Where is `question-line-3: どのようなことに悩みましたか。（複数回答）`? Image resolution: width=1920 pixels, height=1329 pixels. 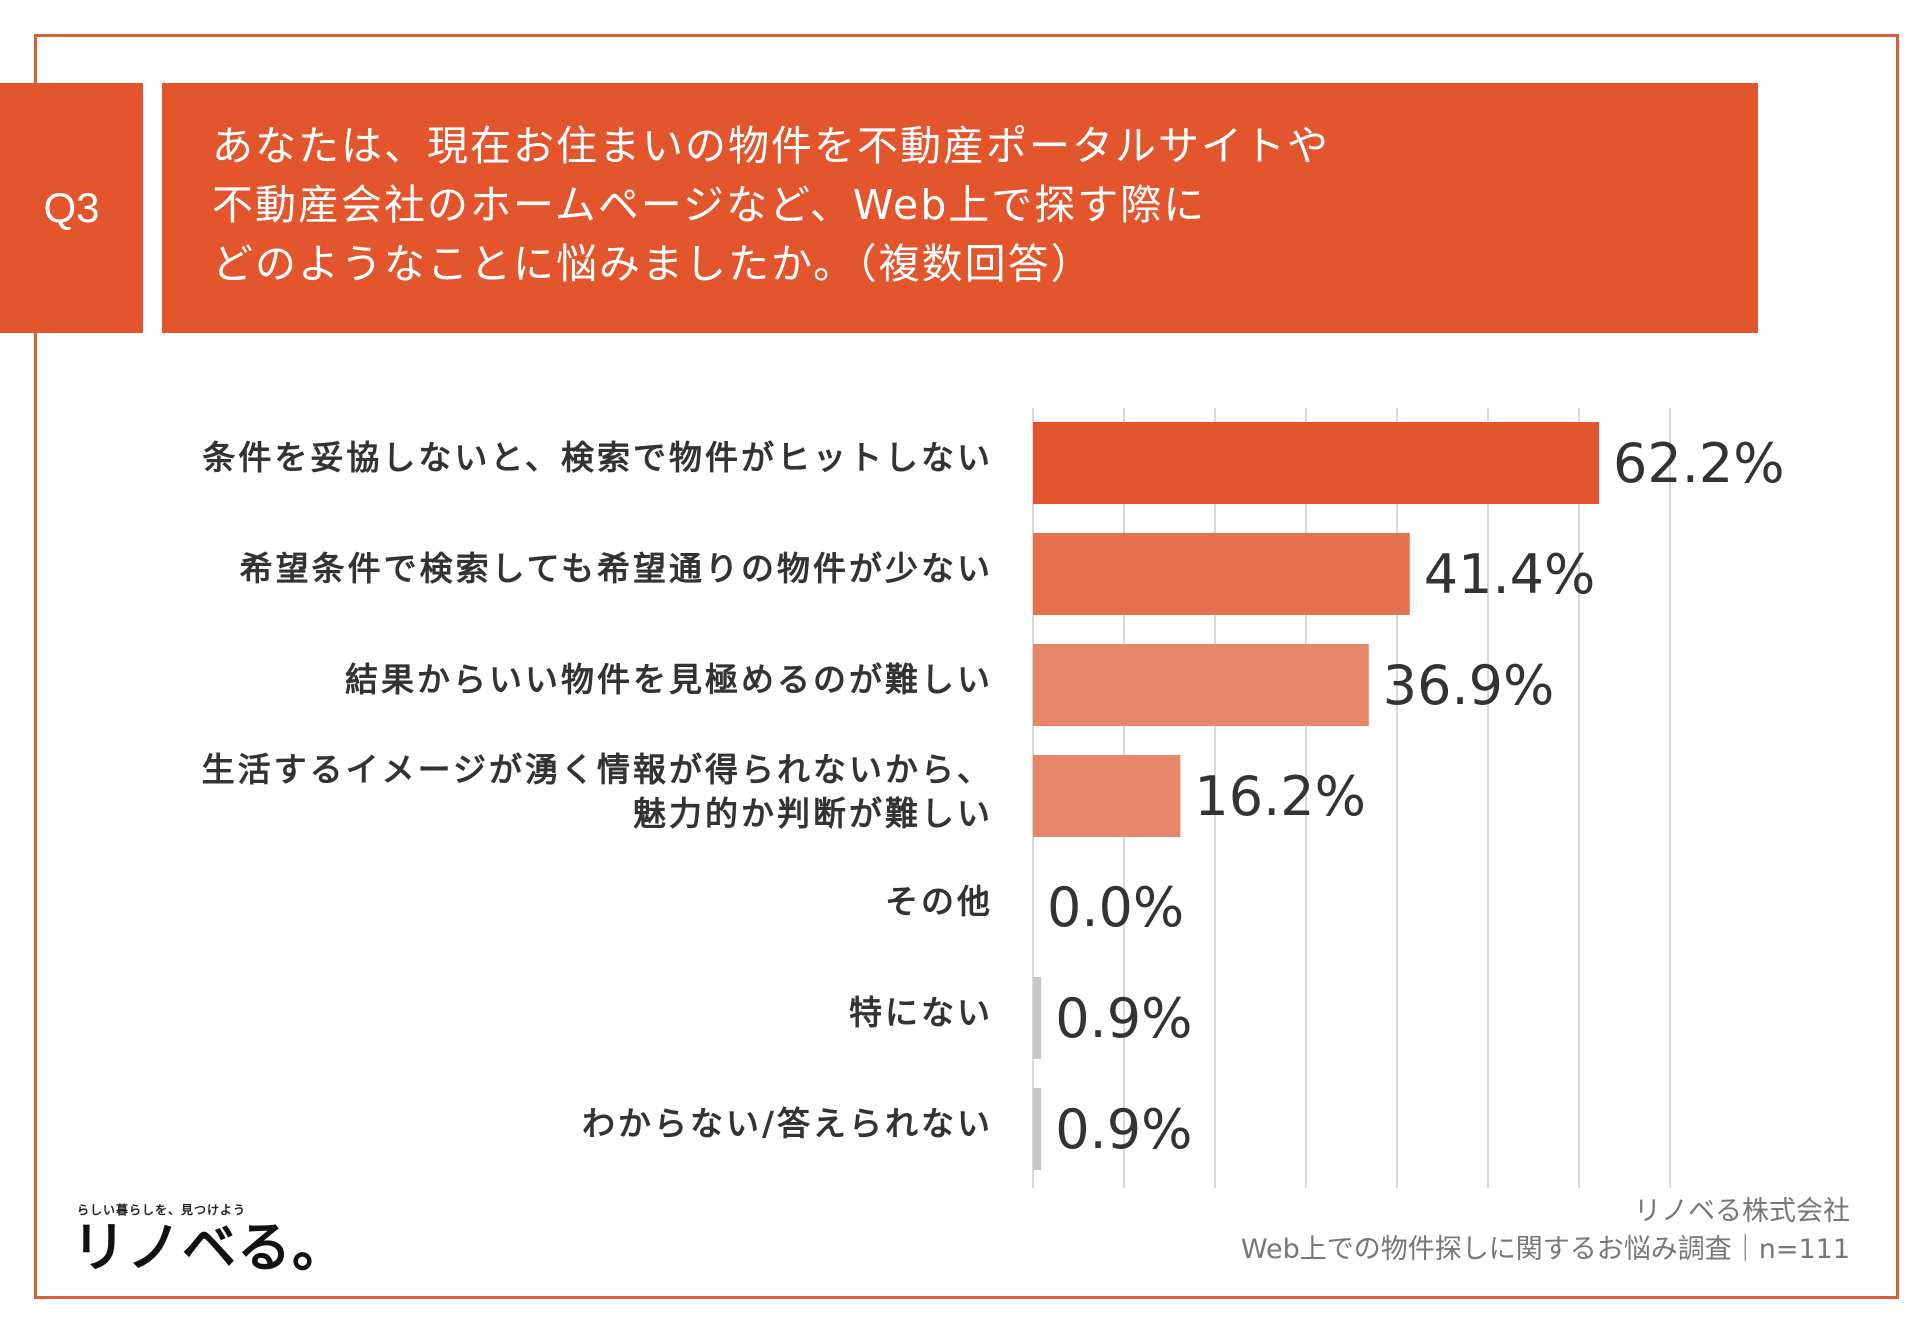
question-line-3: どのようなことに悩みましたか。（複数回答） is located at coordinates (653, 264).